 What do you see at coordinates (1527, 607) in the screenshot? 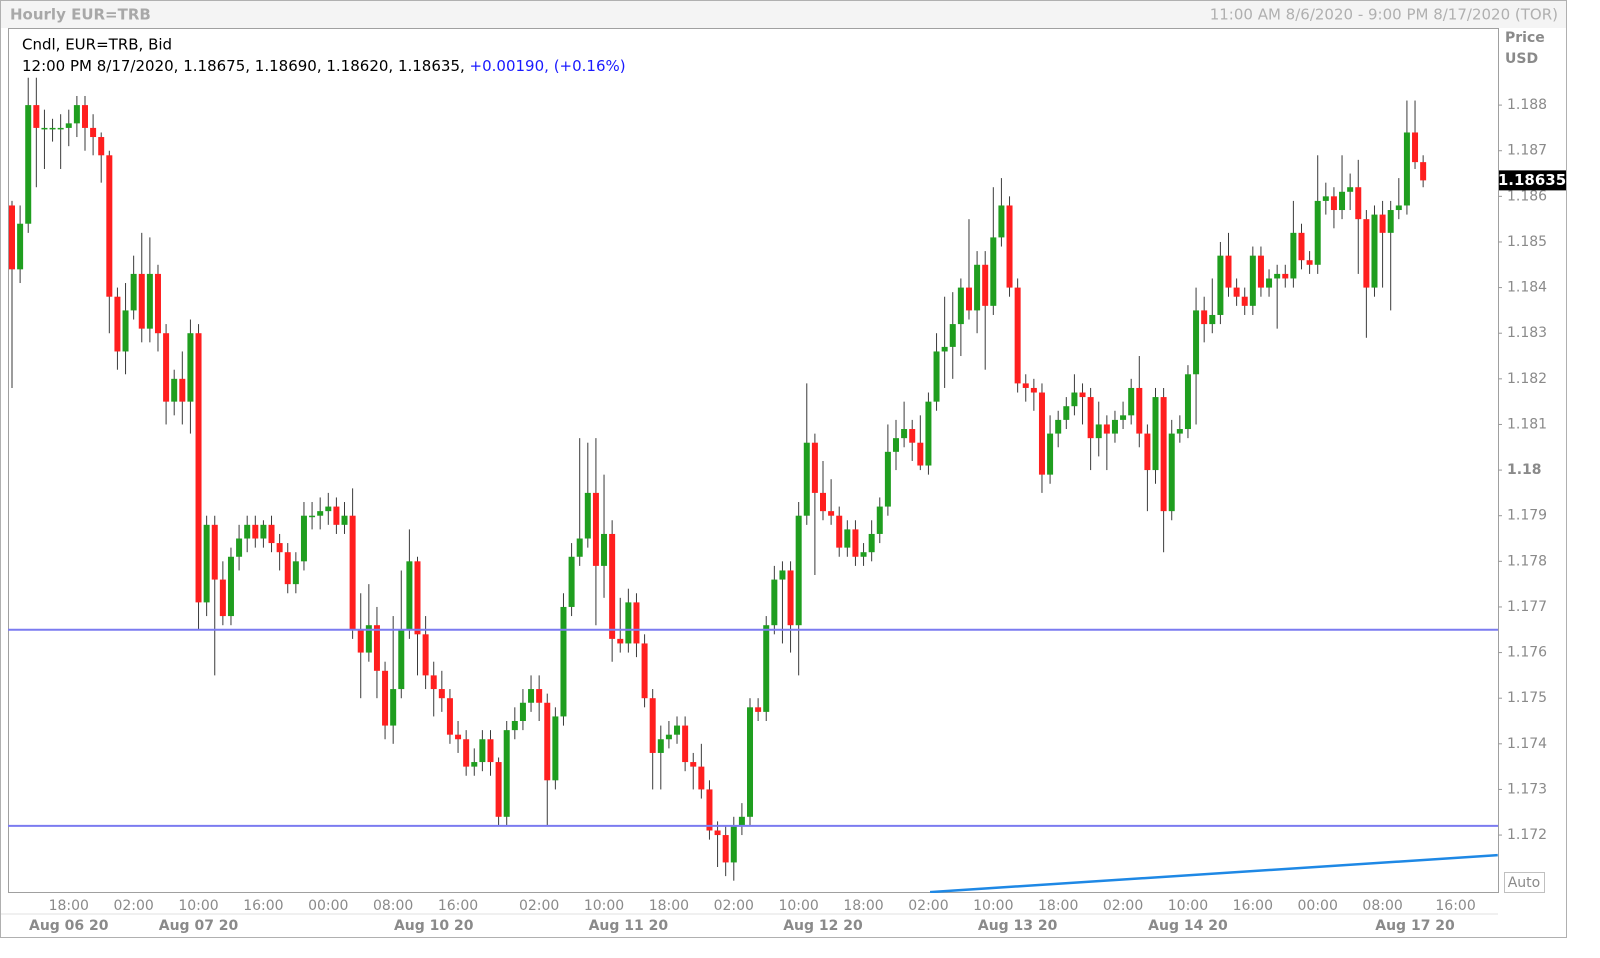
I see `y-tick-label: 1.177` at bounding box center [1527, 607].